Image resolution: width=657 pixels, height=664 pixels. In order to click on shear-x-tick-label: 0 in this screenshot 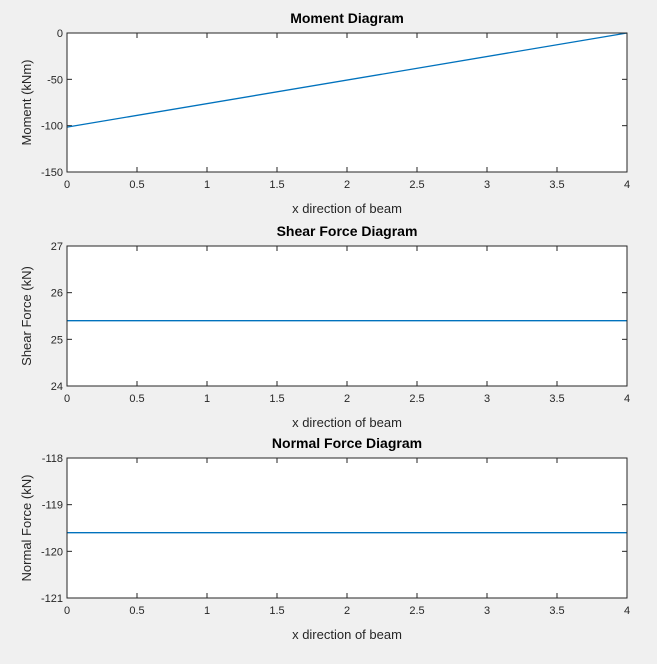, I will do `click(67, 399)`.